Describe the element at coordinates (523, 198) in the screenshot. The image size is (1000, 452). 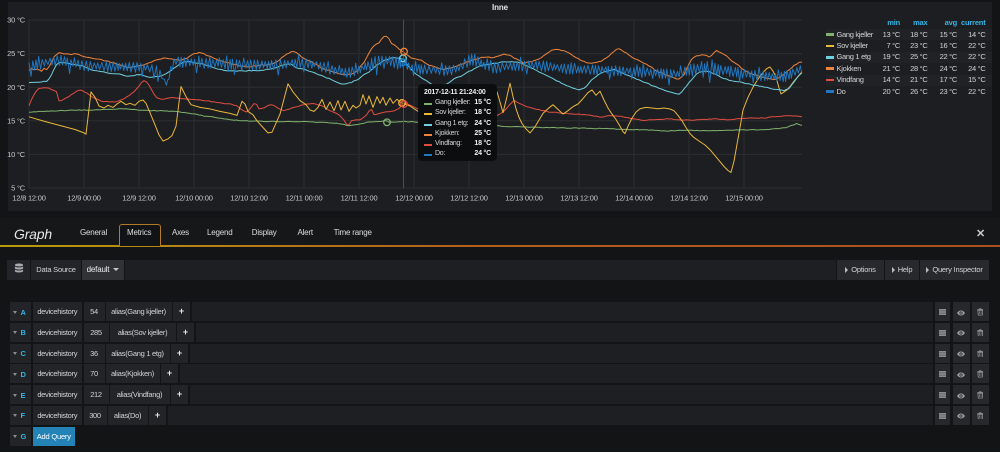
I see `svg-text: 12/13 00:00` at that location.